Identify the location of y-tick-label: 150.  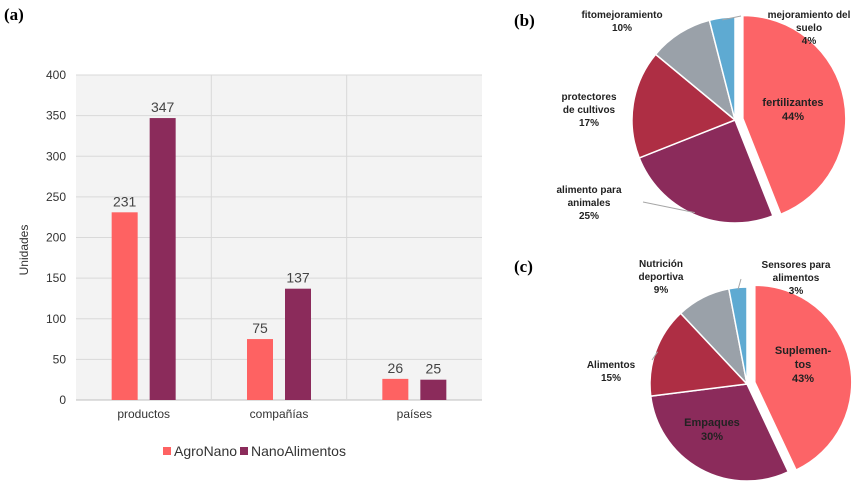
(56, 278).